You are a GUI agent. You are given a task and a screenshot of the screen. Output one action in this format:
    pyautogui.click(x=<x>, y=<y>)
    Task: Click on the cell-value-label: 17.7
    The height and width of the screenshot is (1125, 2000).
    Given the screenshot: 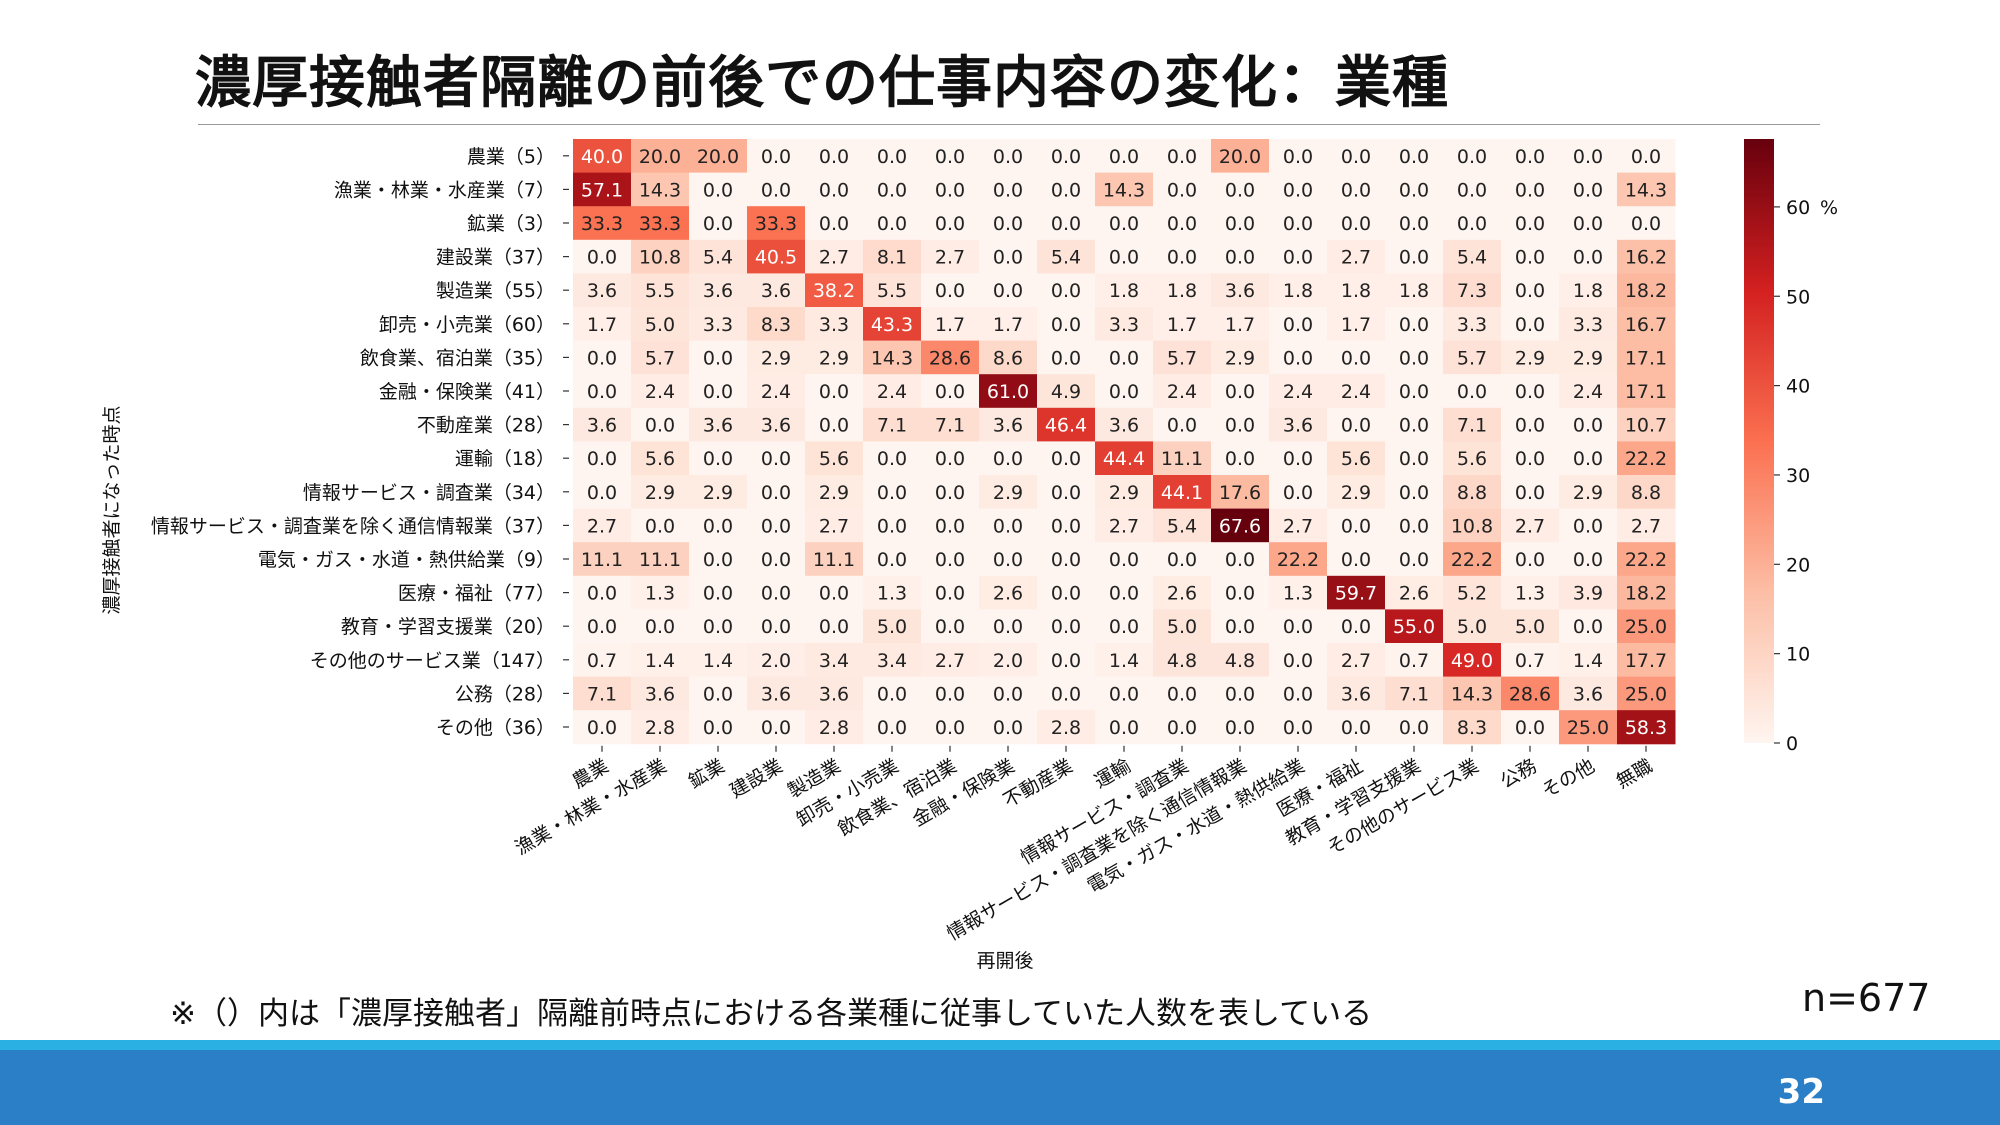 What is the action you would take?
    pyautogui.click(x=1646, y=661)
    